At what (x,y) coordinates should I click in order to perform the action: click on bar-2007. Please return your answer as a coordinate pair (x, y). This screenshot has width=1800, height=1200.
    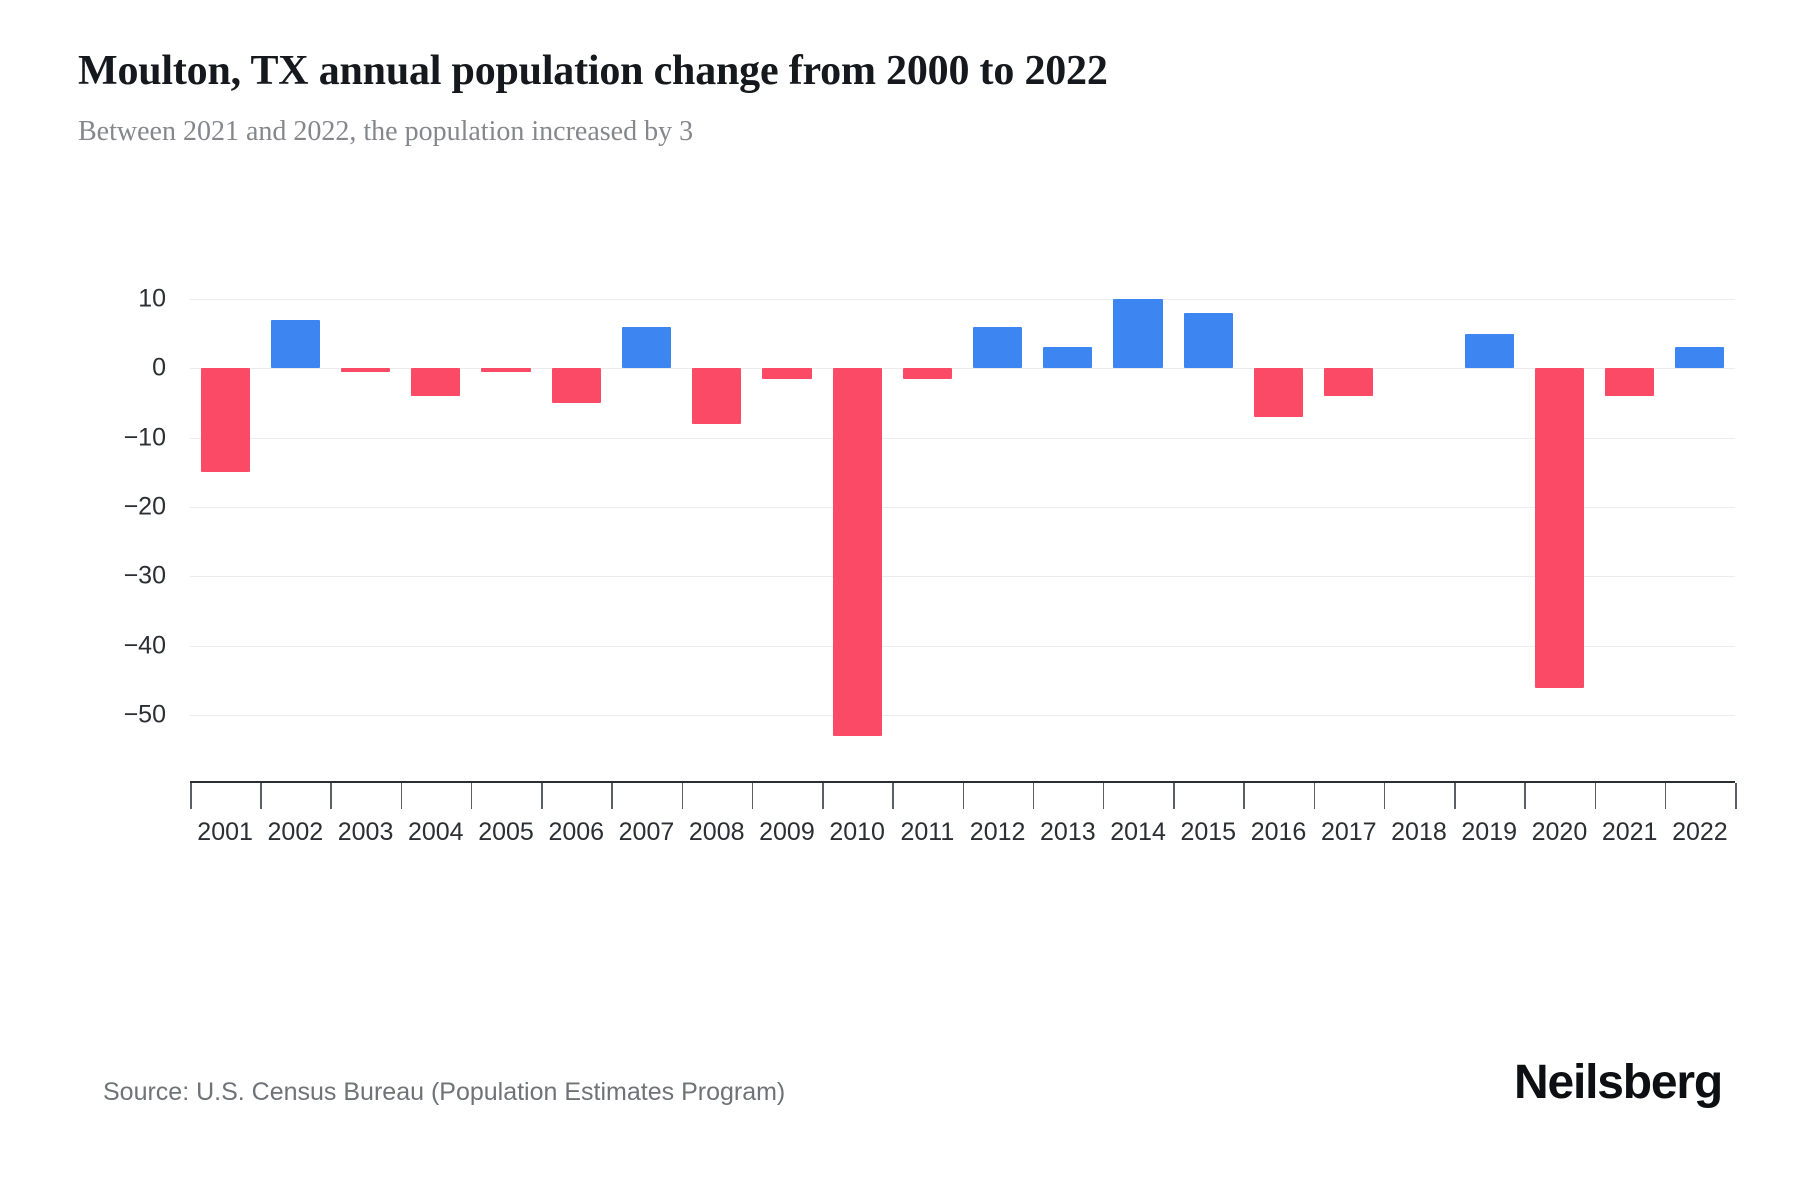
    Looking at the image, I should click on (646, 347).